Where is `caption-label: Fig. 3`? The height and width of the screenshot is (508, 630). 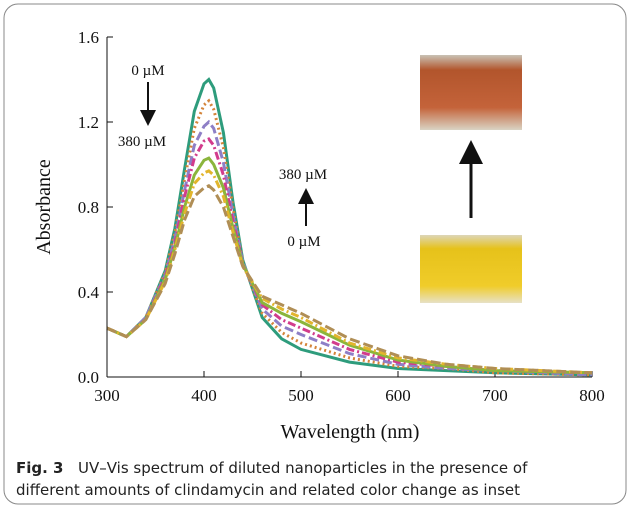 caption-label: Fig. 3 is located at coordinates (39, 468).